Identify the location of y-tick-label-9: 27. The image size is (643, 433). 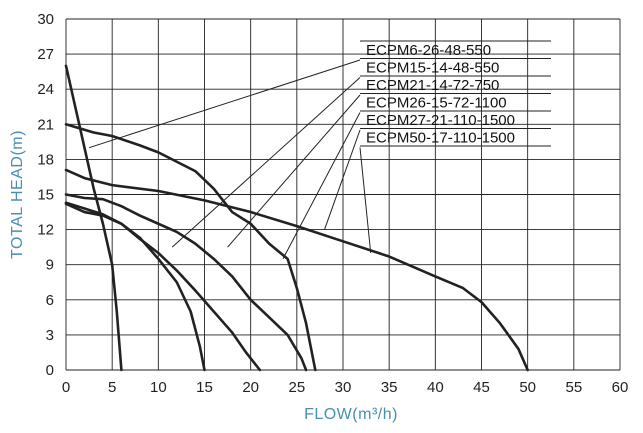
(45, 54).